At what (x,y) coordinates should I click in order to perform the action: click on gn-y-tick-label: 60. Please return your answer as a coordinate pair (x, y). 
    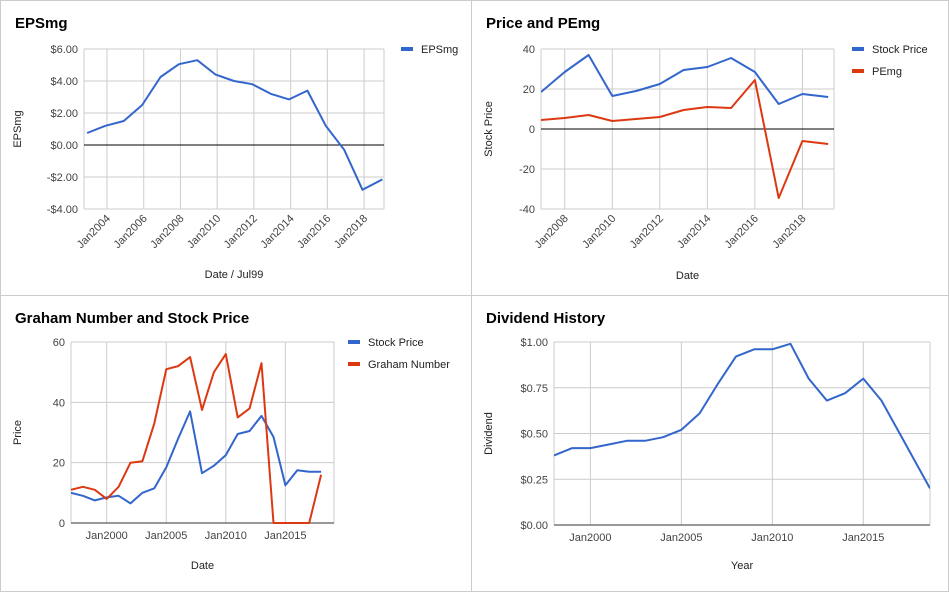
    Looking at the image, I should click on (59, 343).